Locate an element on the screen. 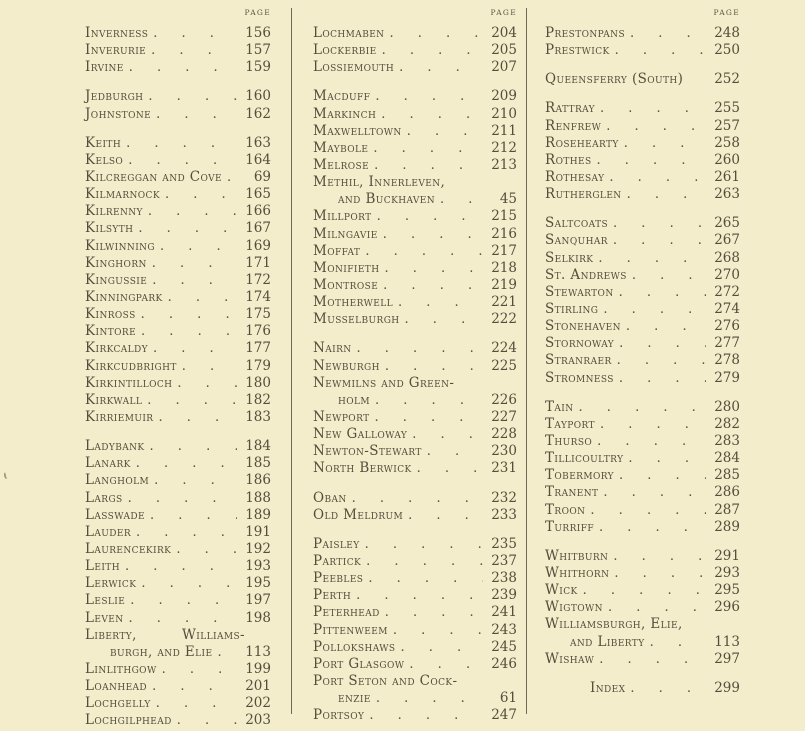 This screenshot has width=805, height=731. index-entry: Kilrenny 166 is located at coordinates (178, 211).